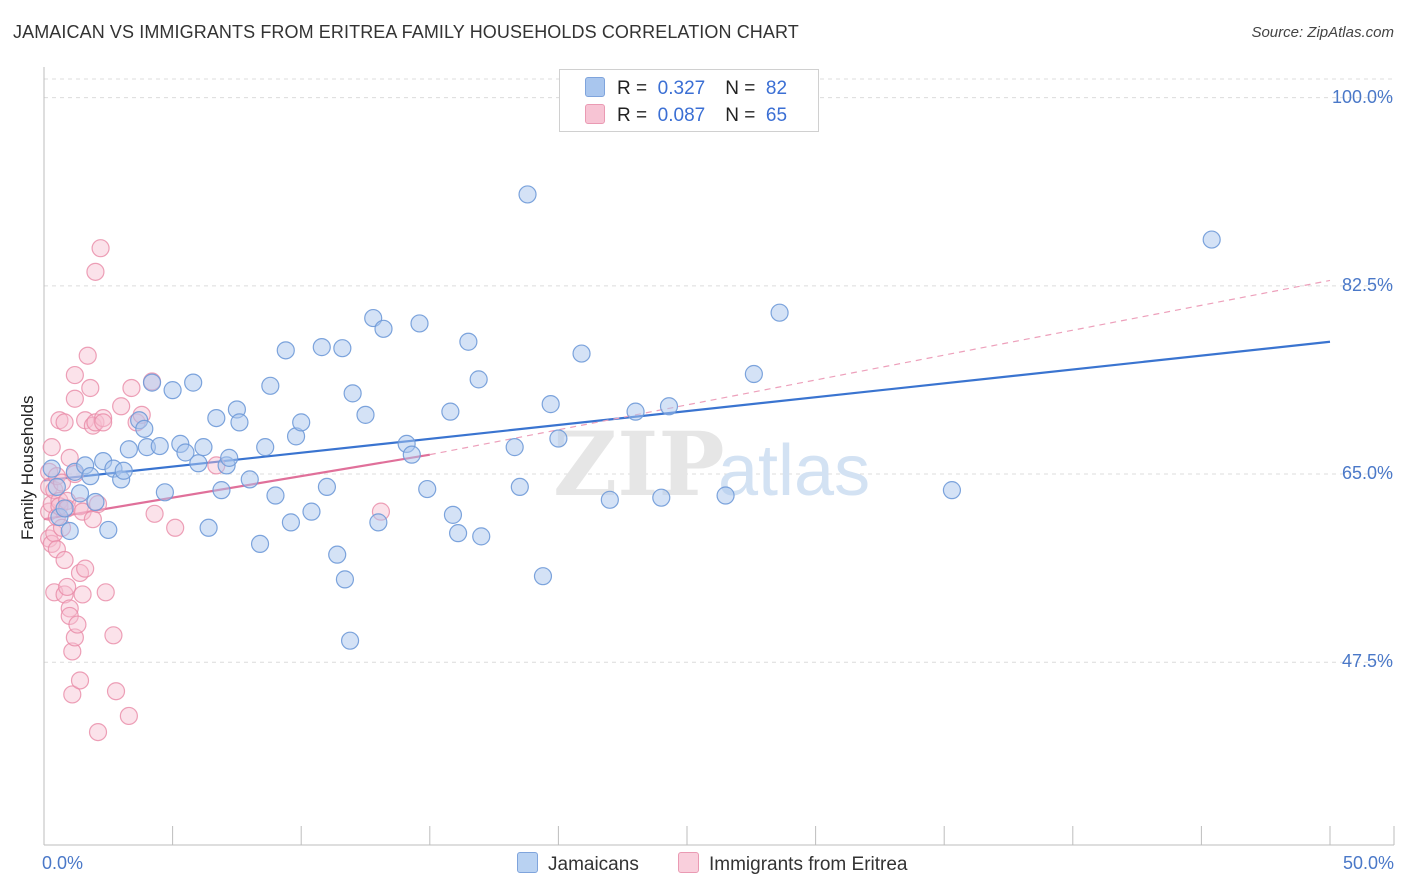 The width and height of the screenshot is (1406, 892). Describe the element at coordinates (593, 864) in the screenshot. I see `bottom-legend-label: Jamaicans` at that location.